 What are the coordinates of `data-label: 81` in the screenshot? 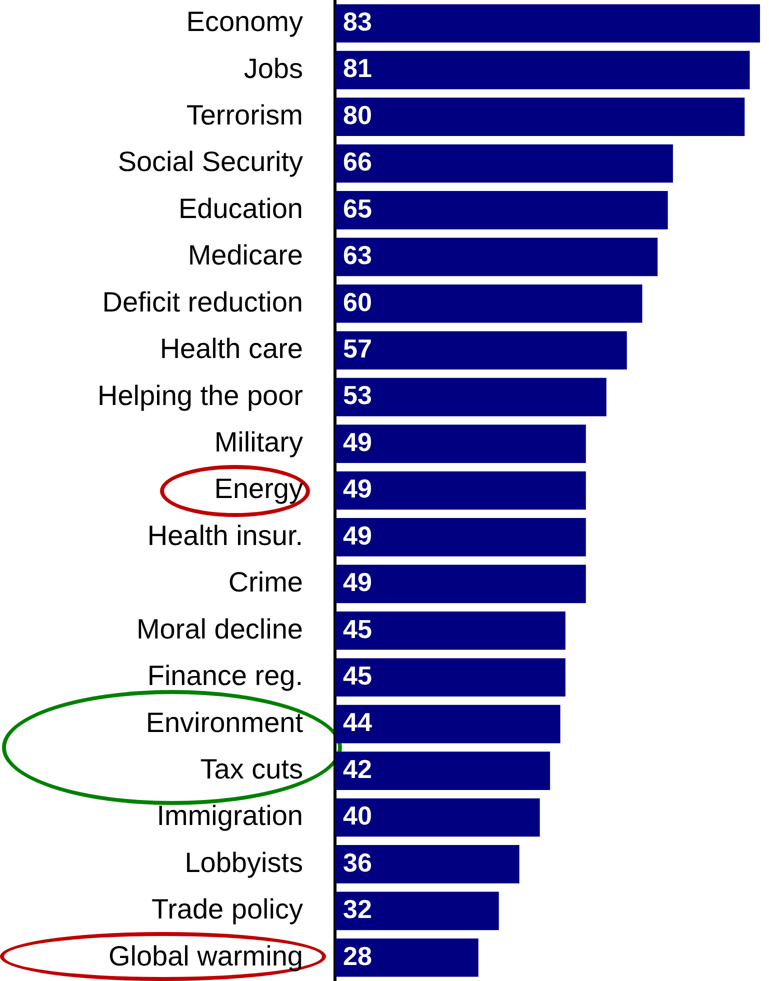 It's located at (357, 68).